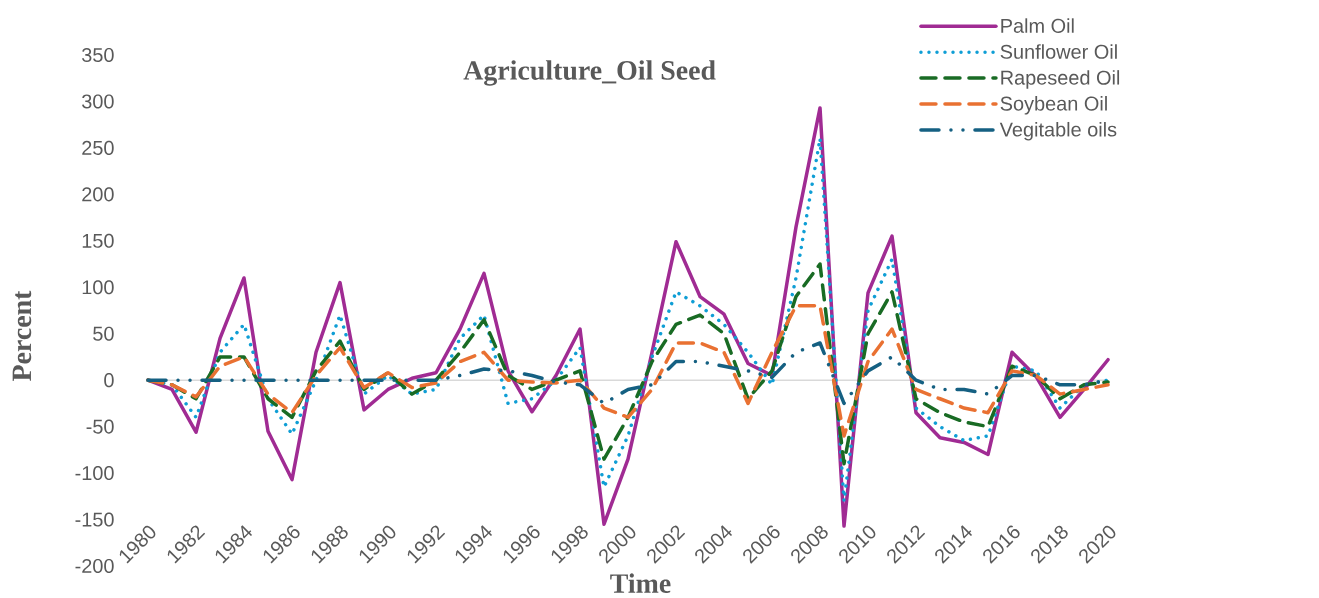 The height and width of the screenshot is (598, 1319). I want to click on y-tick-label: 100, so click(98, 287).